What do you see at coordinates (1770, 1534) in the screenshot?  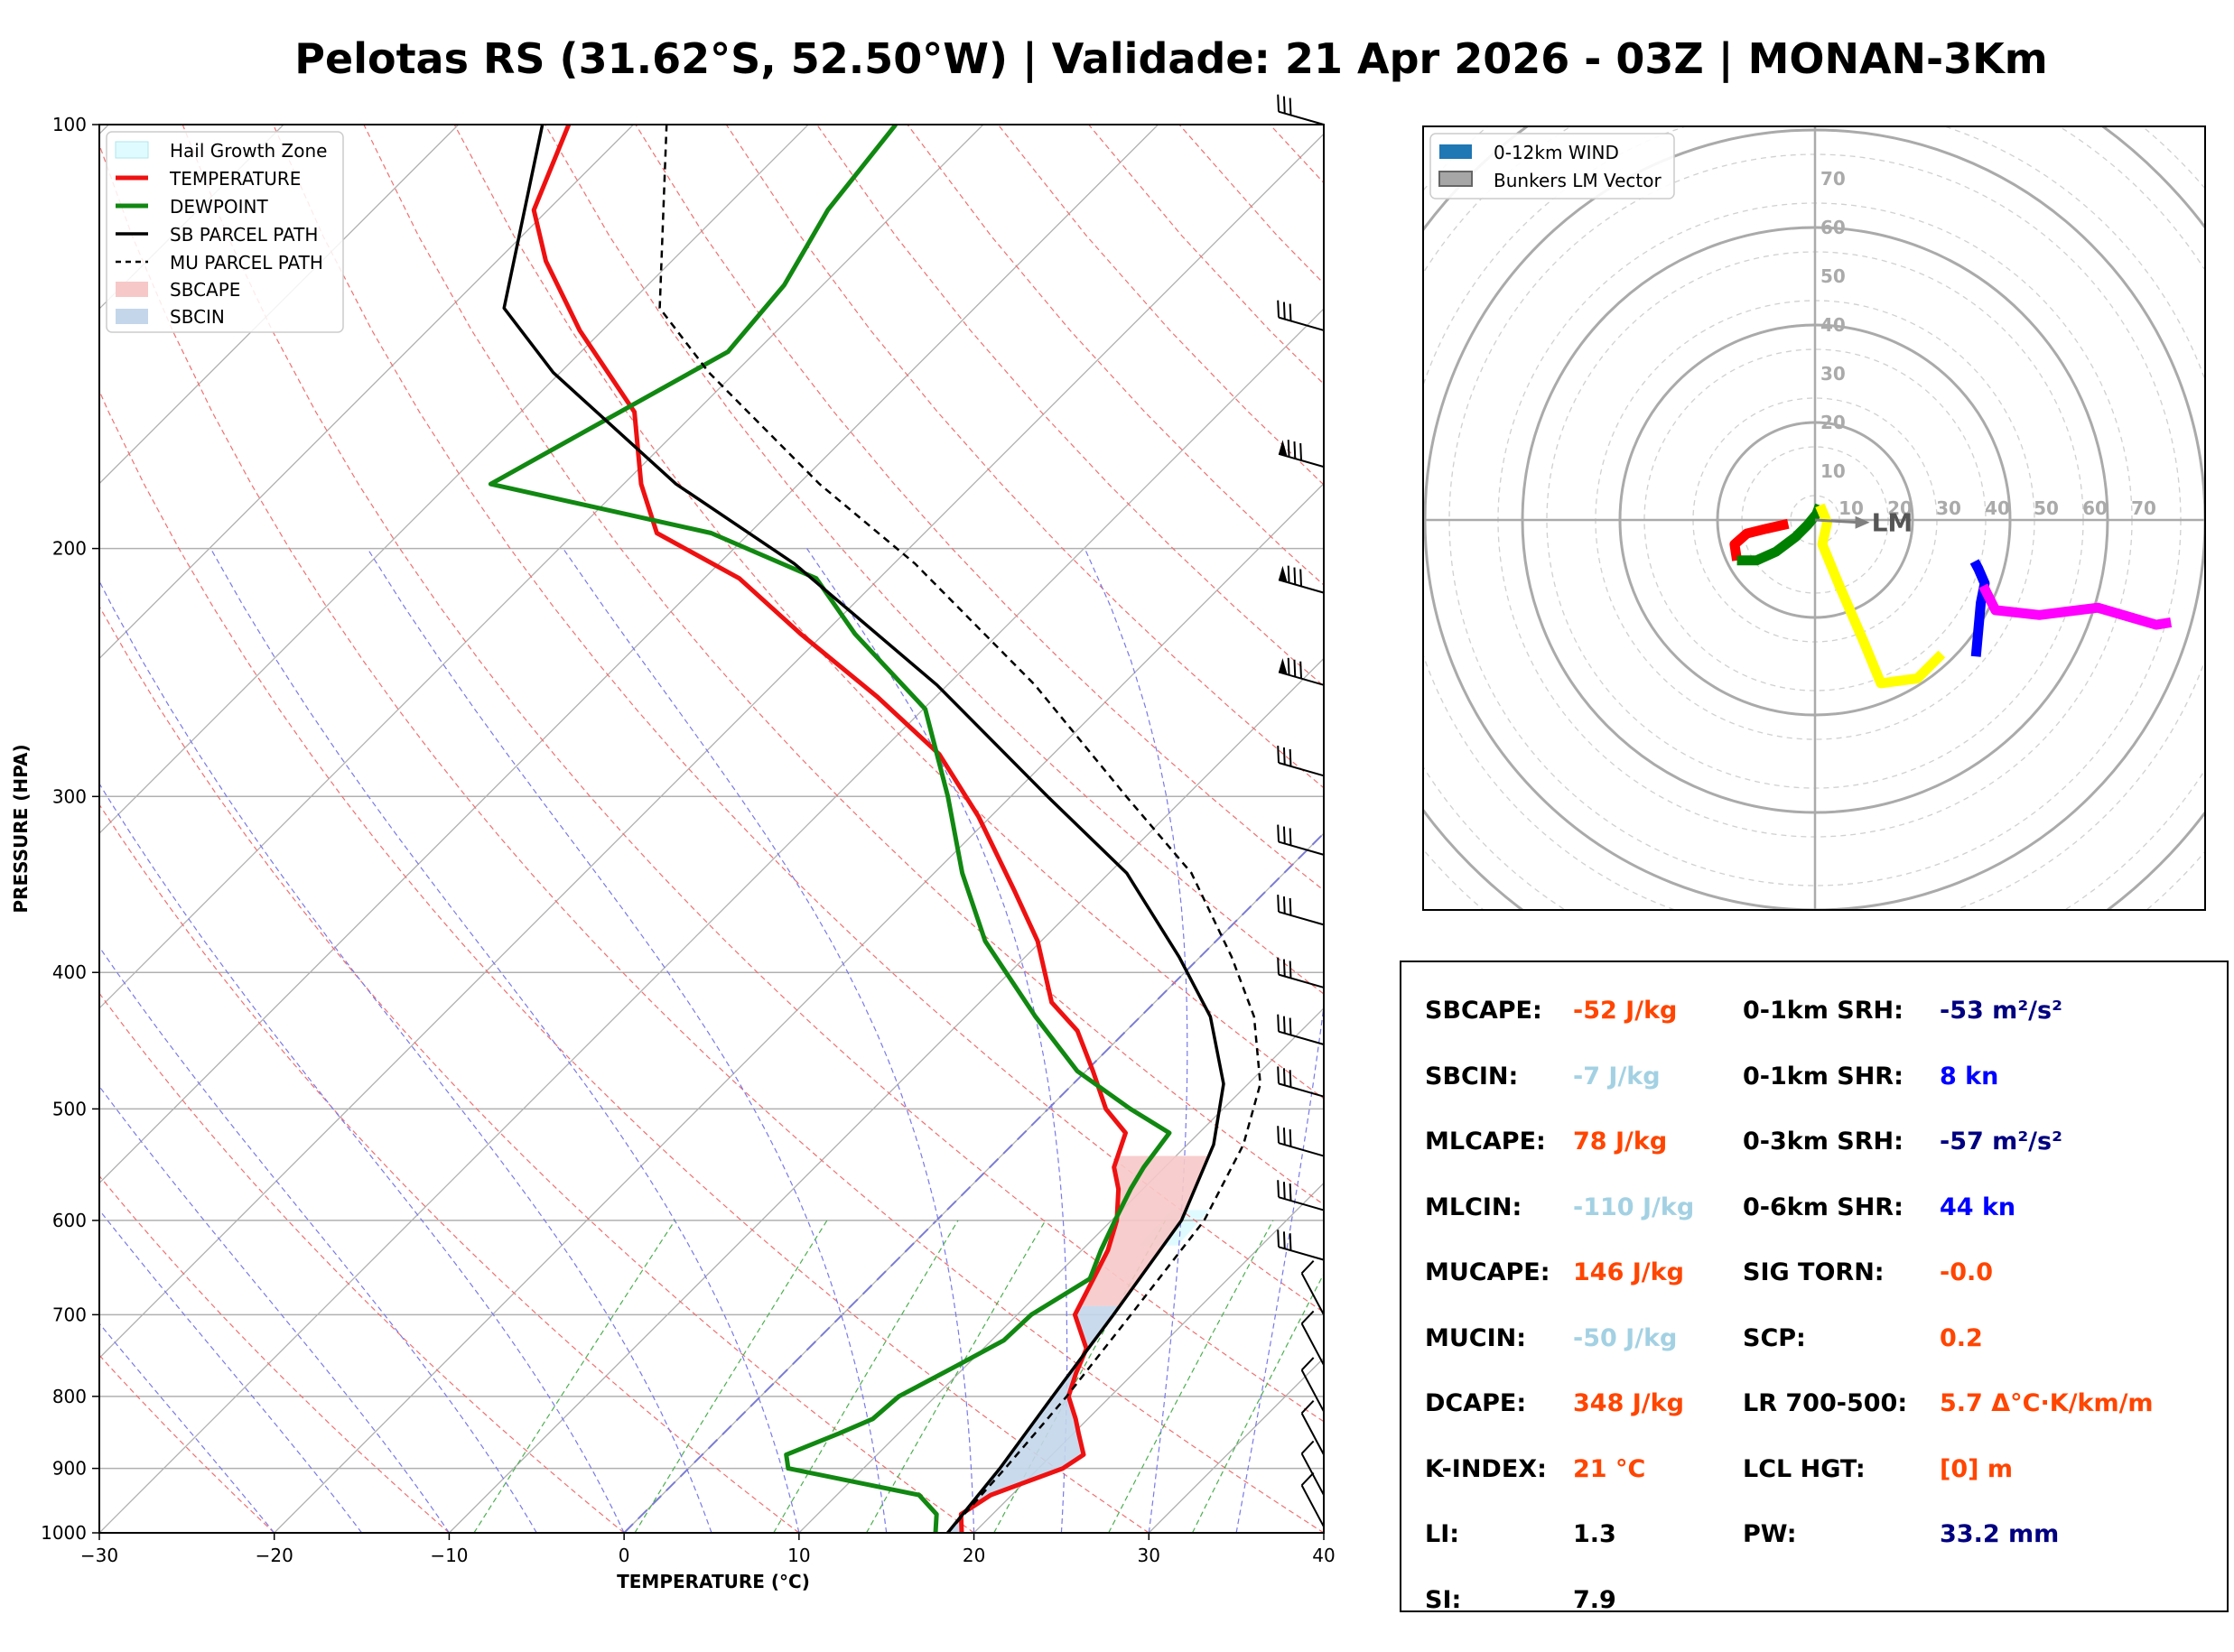 I see `param-label: PW:` at bounding box center [1770, 1534].